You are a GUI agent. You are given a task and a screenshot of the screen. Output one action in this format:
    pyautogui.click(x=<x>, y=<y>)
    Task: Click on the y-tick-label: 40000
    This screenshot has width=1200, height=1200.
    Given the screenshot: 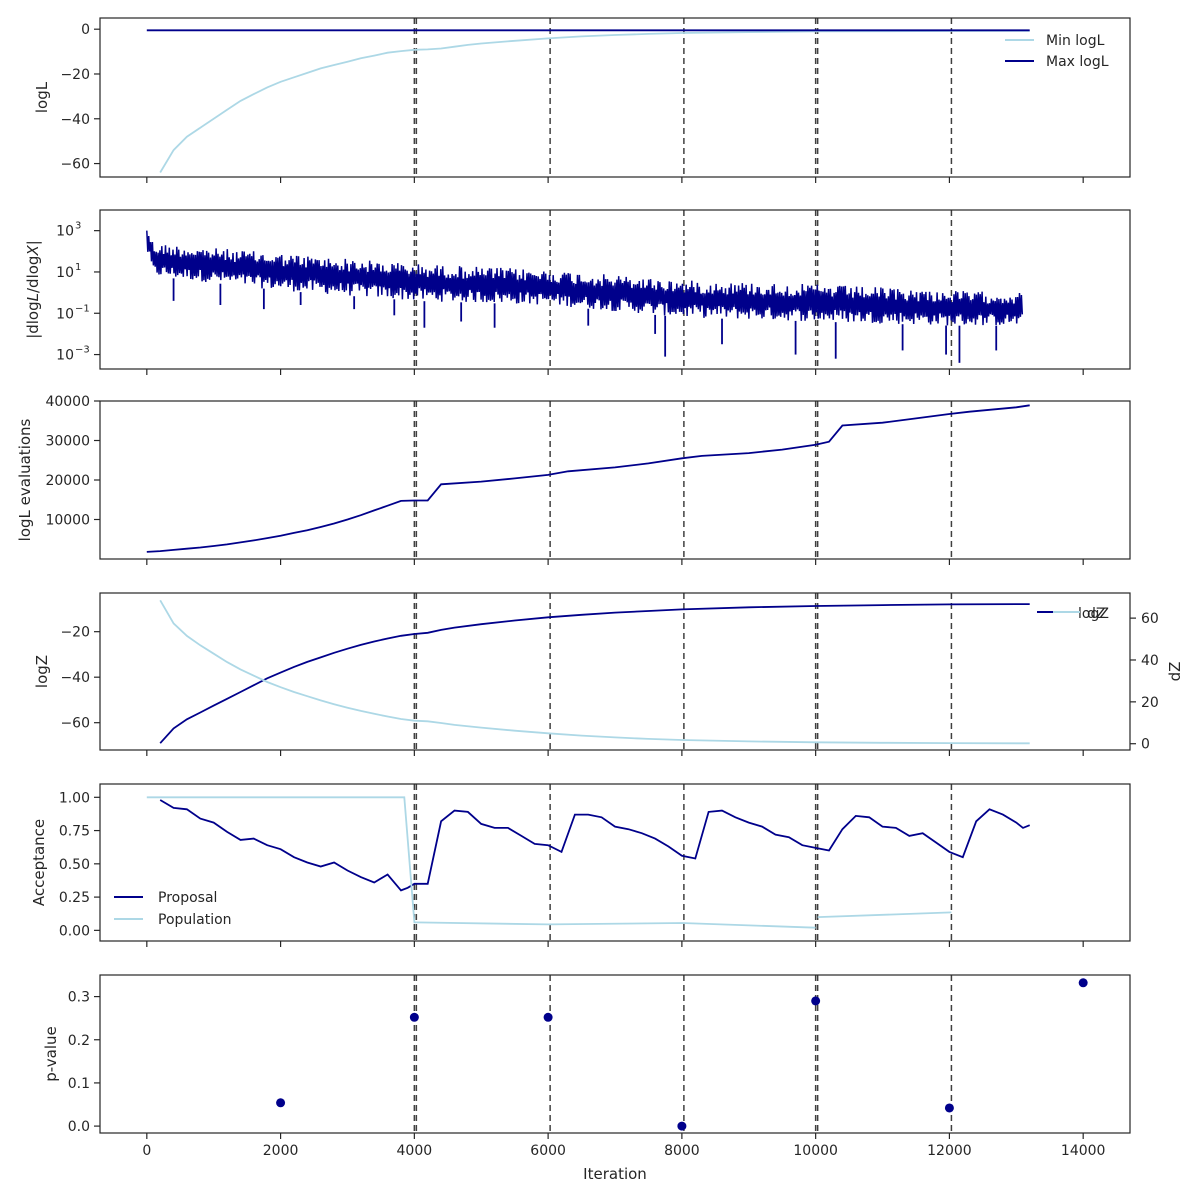 What is the action you would take?
    pyautogui.click(x=67, y=402)
    